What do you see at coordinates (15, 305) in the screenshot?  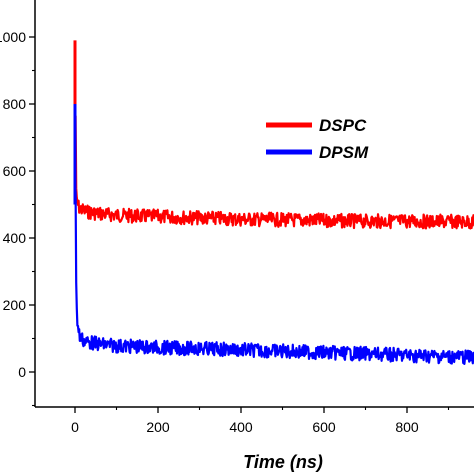 I see `y-tick-label: 200` at bounding box center [15, 305].